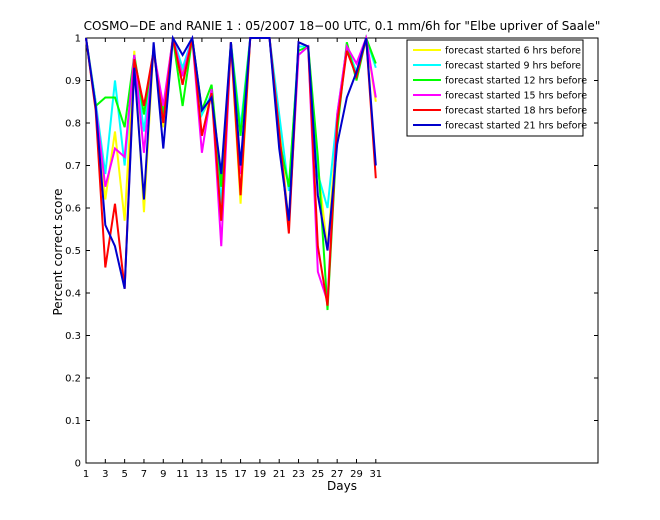 This screenshot has width=660, height=520. Describe the element at coordinates (73, 336) in the screenshot. I see `y-tick-label: 0.3` at that location.